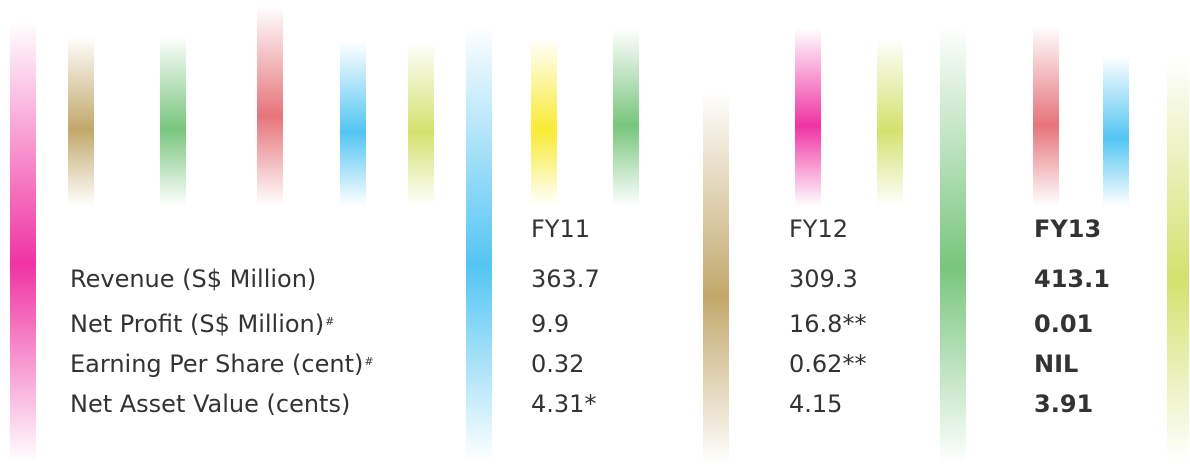 The height and width of the screenshot is (467, 1190). I want to click on net-profit-fy13: 0.01, so click(1064, 324).